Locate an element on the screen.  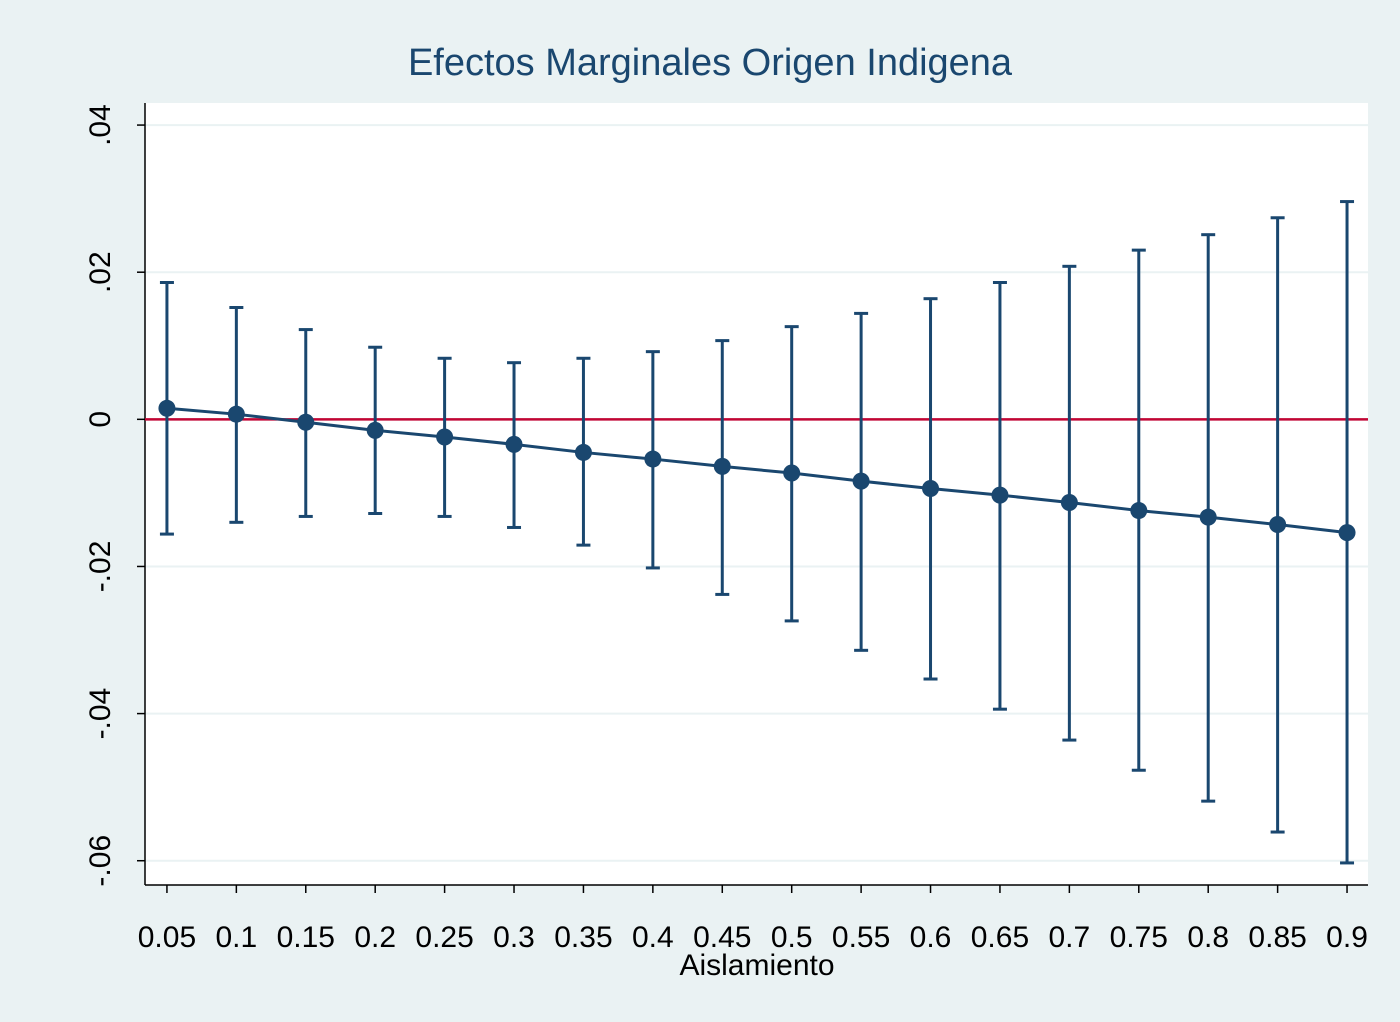
x-tick-label: 0.8 is located at coordinates (1208, 937).